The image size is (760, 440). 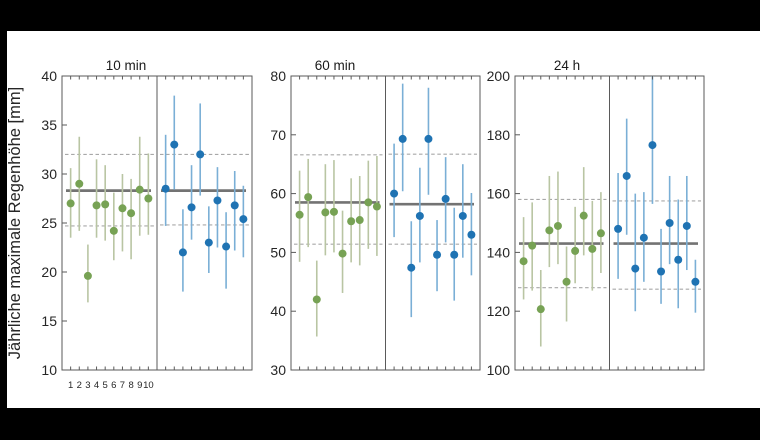 What do you see at coordinates (15, 223) in the screenshot?
I see `y-axis-label: Jährliche maximale Regenhöhe [mm]` at bounding box center [15, 223].